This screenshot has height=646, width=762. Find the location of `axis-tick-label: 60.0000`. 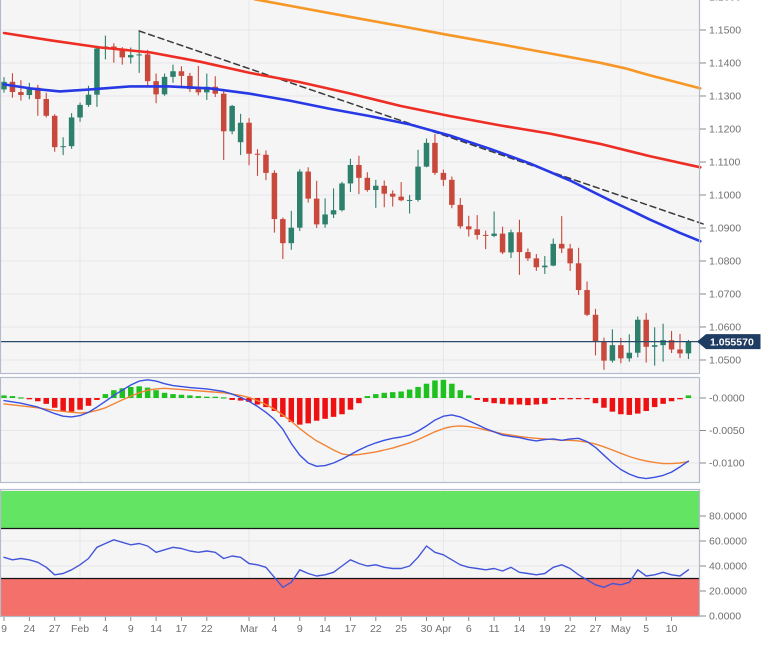

axis-tick-label: 60.0000 is located at coordinates (728, 542).